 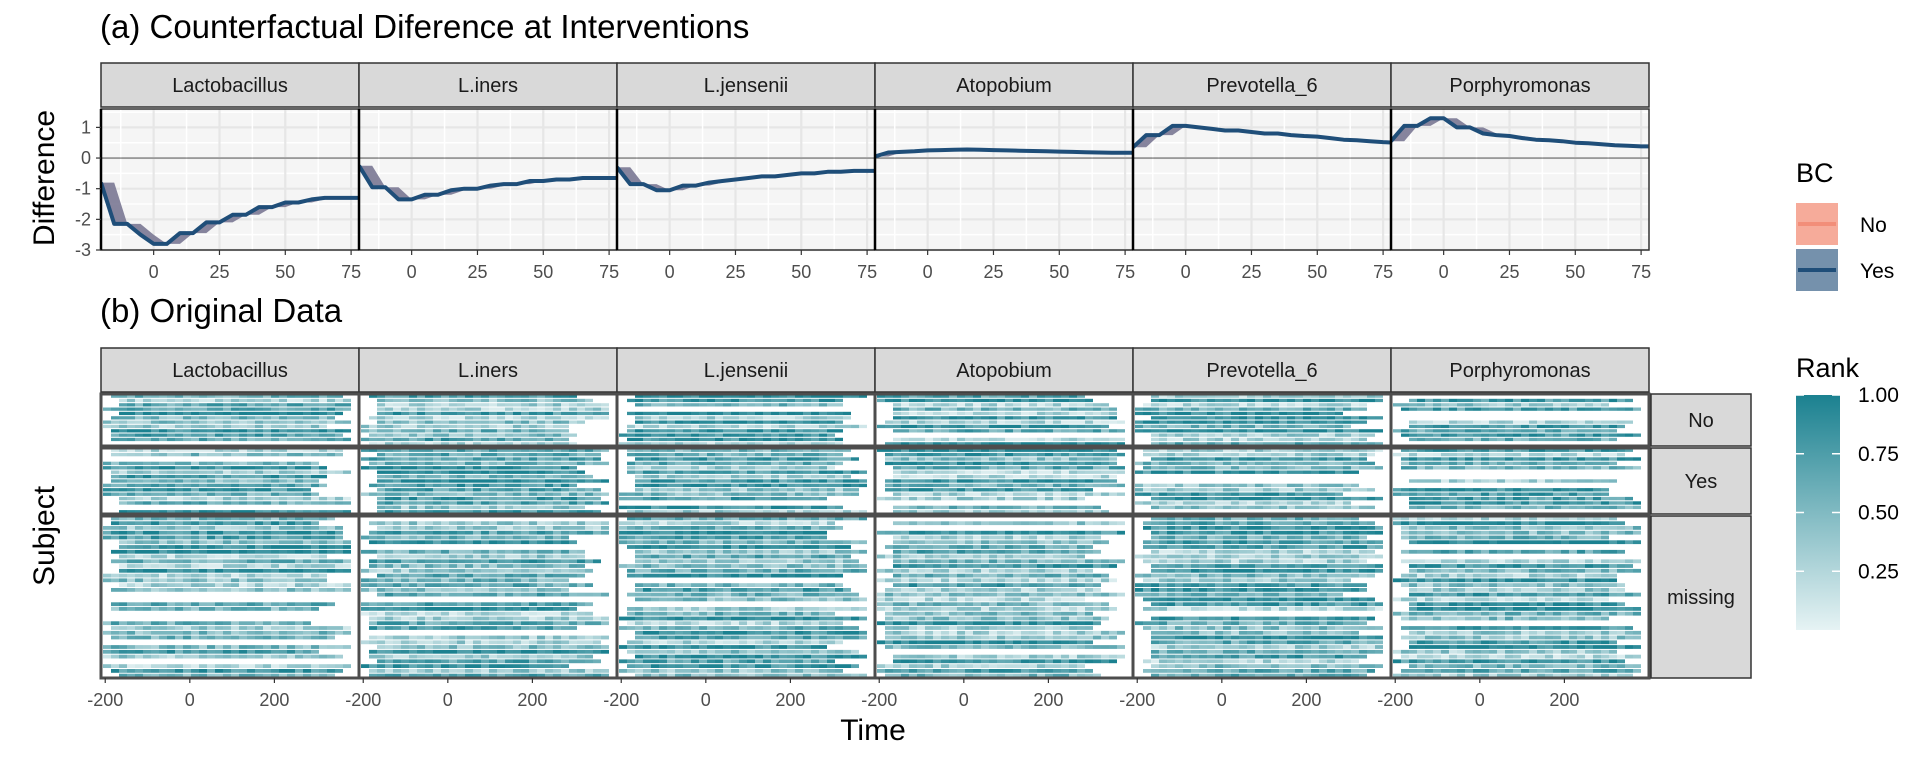 I want to click on strip-b-atopobium, so click(x=1004, y=370).